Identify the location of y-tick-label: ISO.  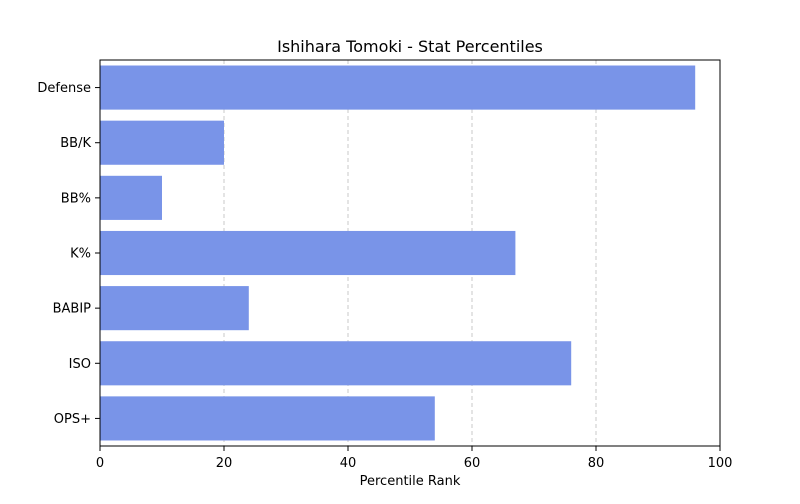
(80, 364).